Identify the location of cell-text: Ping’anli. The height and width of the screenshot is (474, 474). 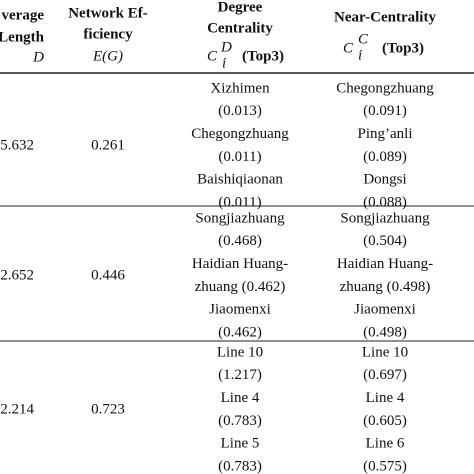
(385, 134).